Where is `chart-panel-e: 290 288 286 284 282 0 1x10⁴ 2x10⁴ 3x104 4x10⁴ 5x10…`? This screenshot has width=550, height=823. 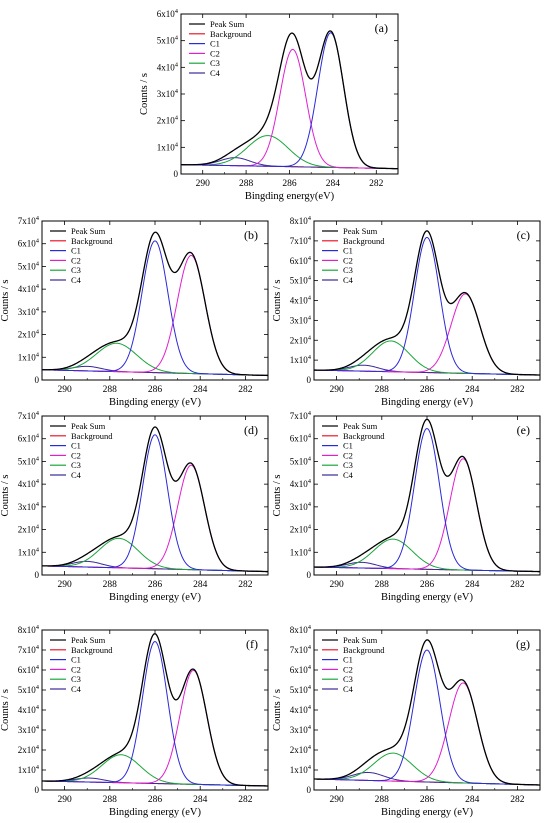
chart-panel-e: 290 288 286 284 282 0 1x10⁴ 2x10⁴ 3x104 4x10⁴ 5x10… is located at coordinates (406, 506).